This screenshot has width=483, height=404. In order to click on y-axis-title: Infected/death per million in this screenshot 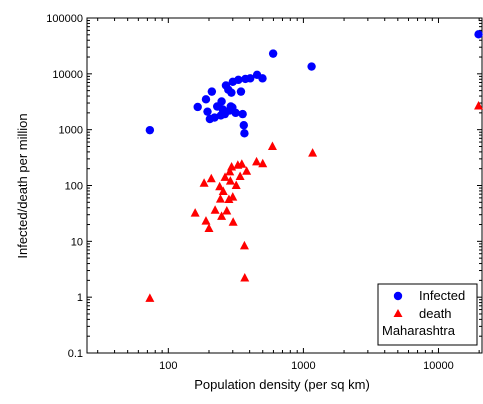, I will do `click(22, 185)`.